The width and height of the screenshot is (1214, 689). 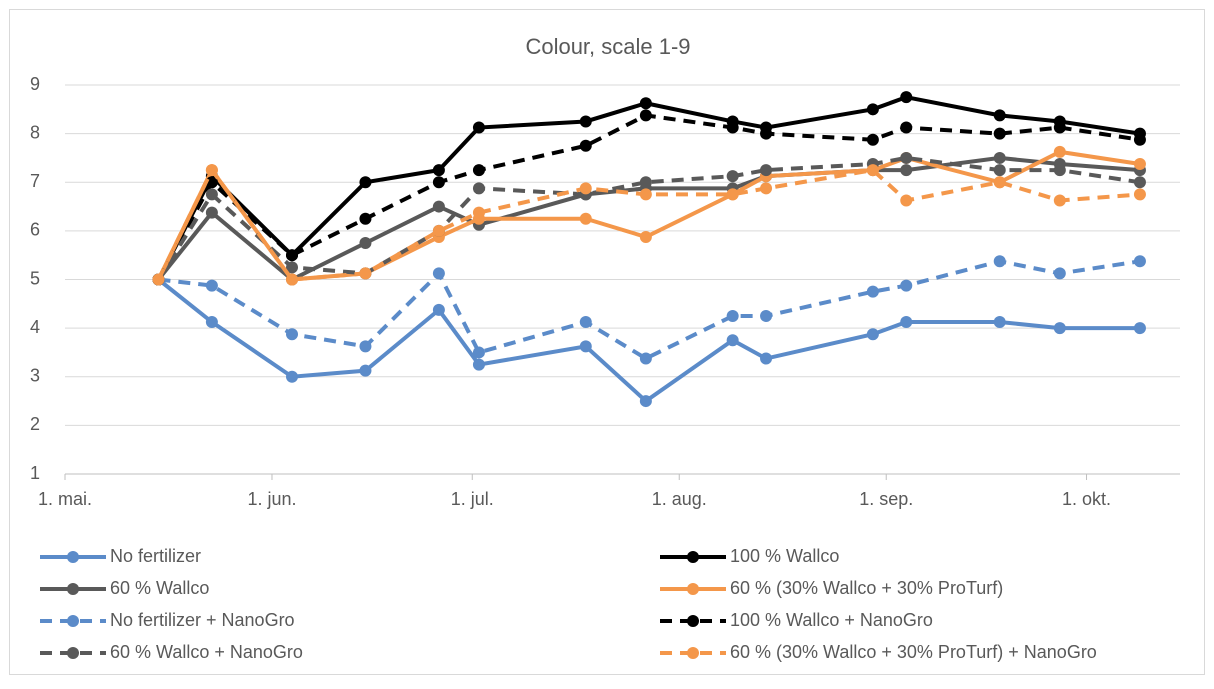 What do you see at coordinates (202, 620) in the screenshot?
I see `legend-label: No fertilizer + NanoGro` at bounding box center [202, 620].